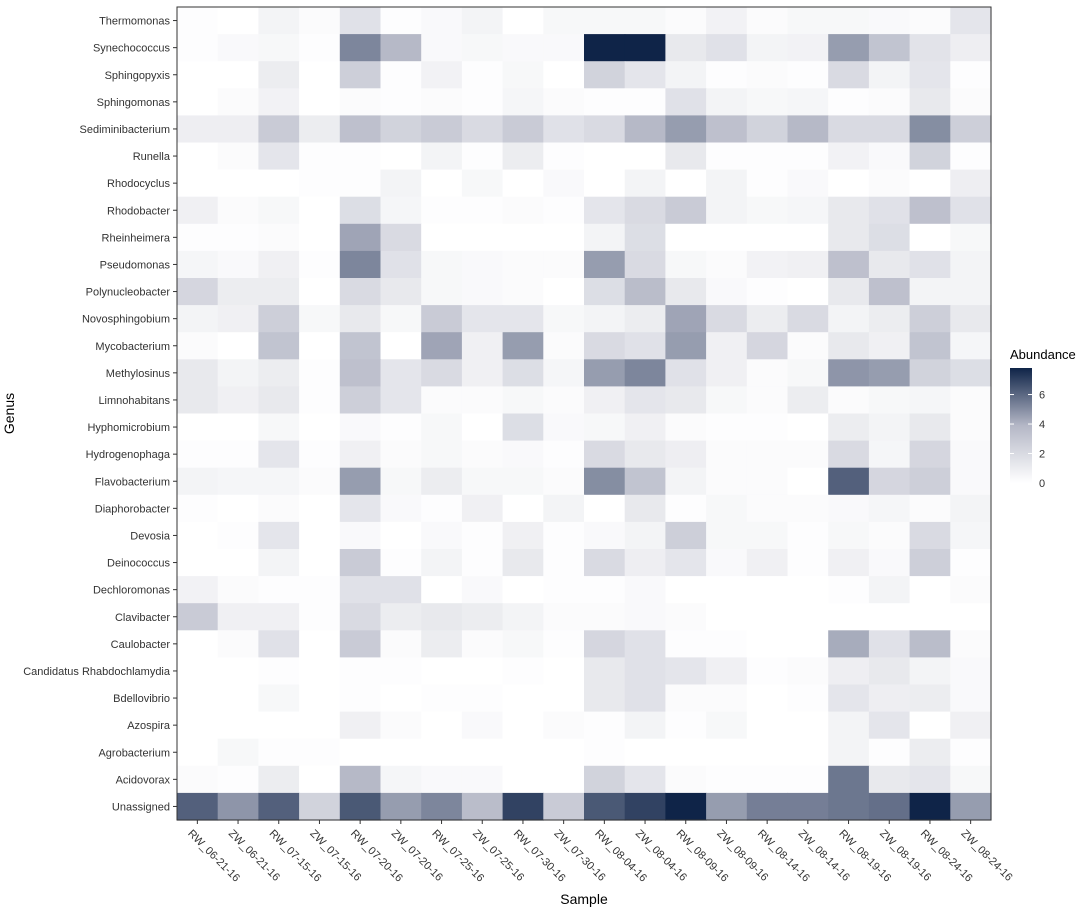  Describe the element at coordinates (134, 22) in the screenshot. I see `y-tick-label: Thermomonas` at that location.